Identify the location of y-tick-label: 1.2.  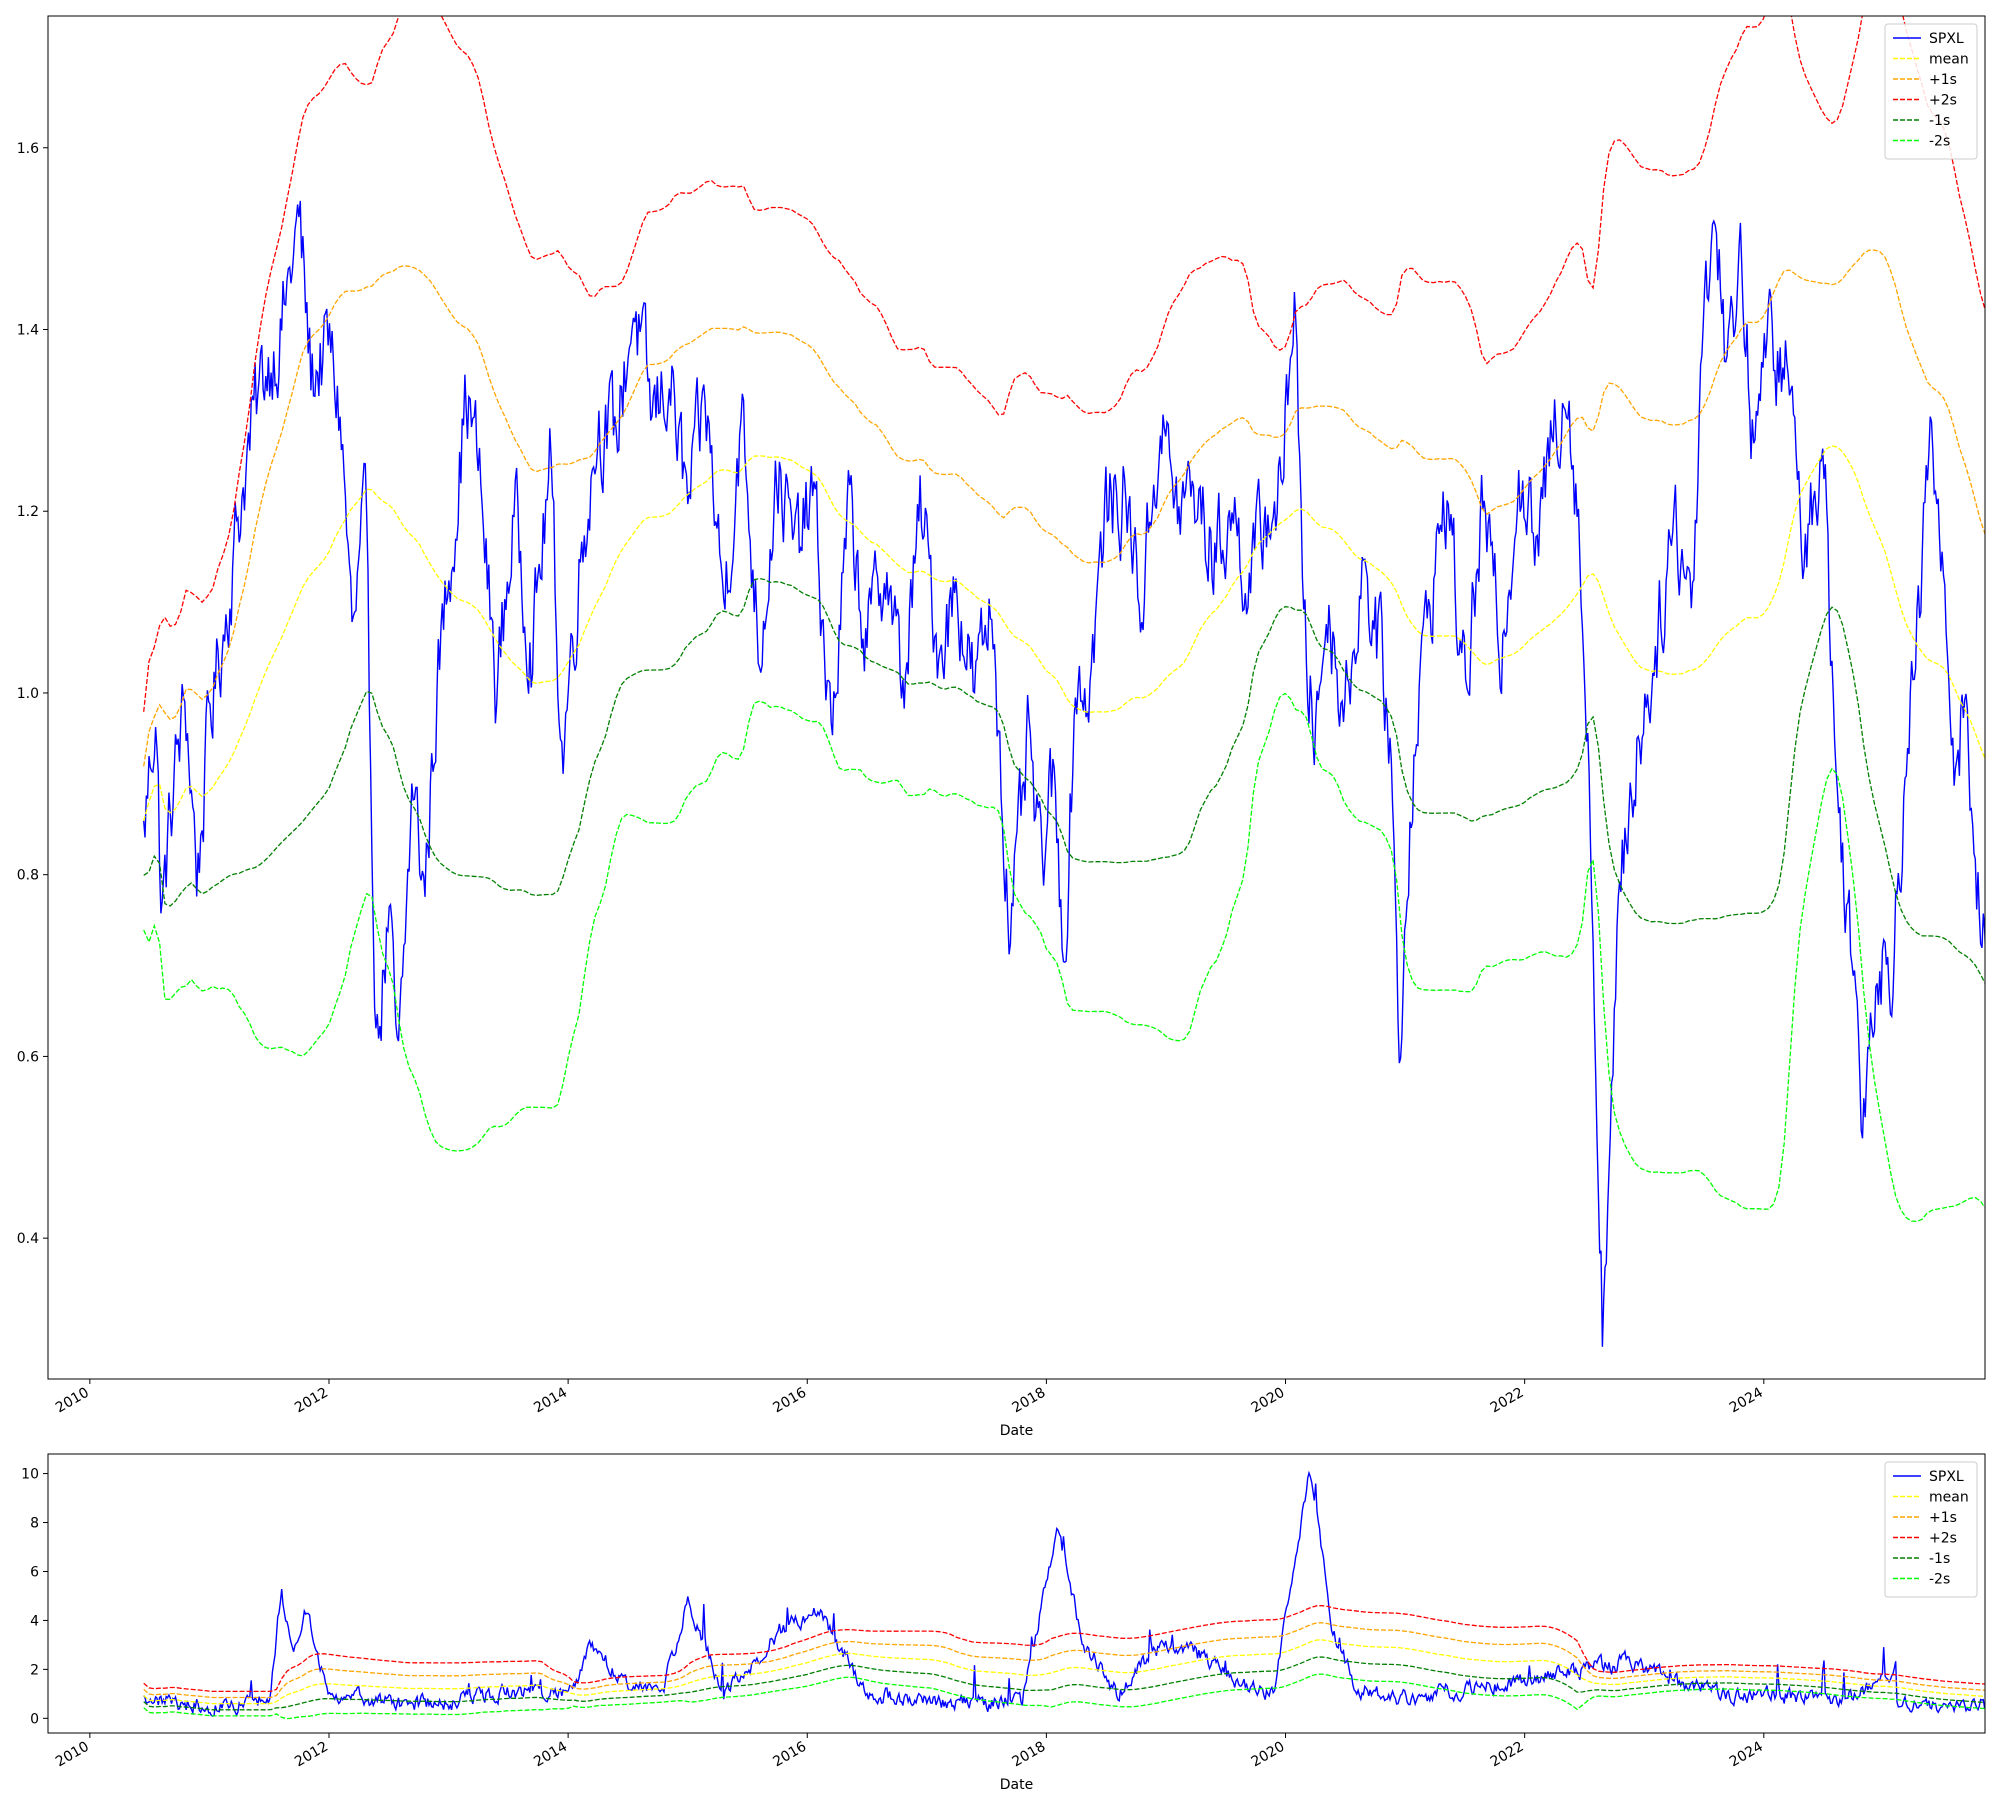
(28, 512).